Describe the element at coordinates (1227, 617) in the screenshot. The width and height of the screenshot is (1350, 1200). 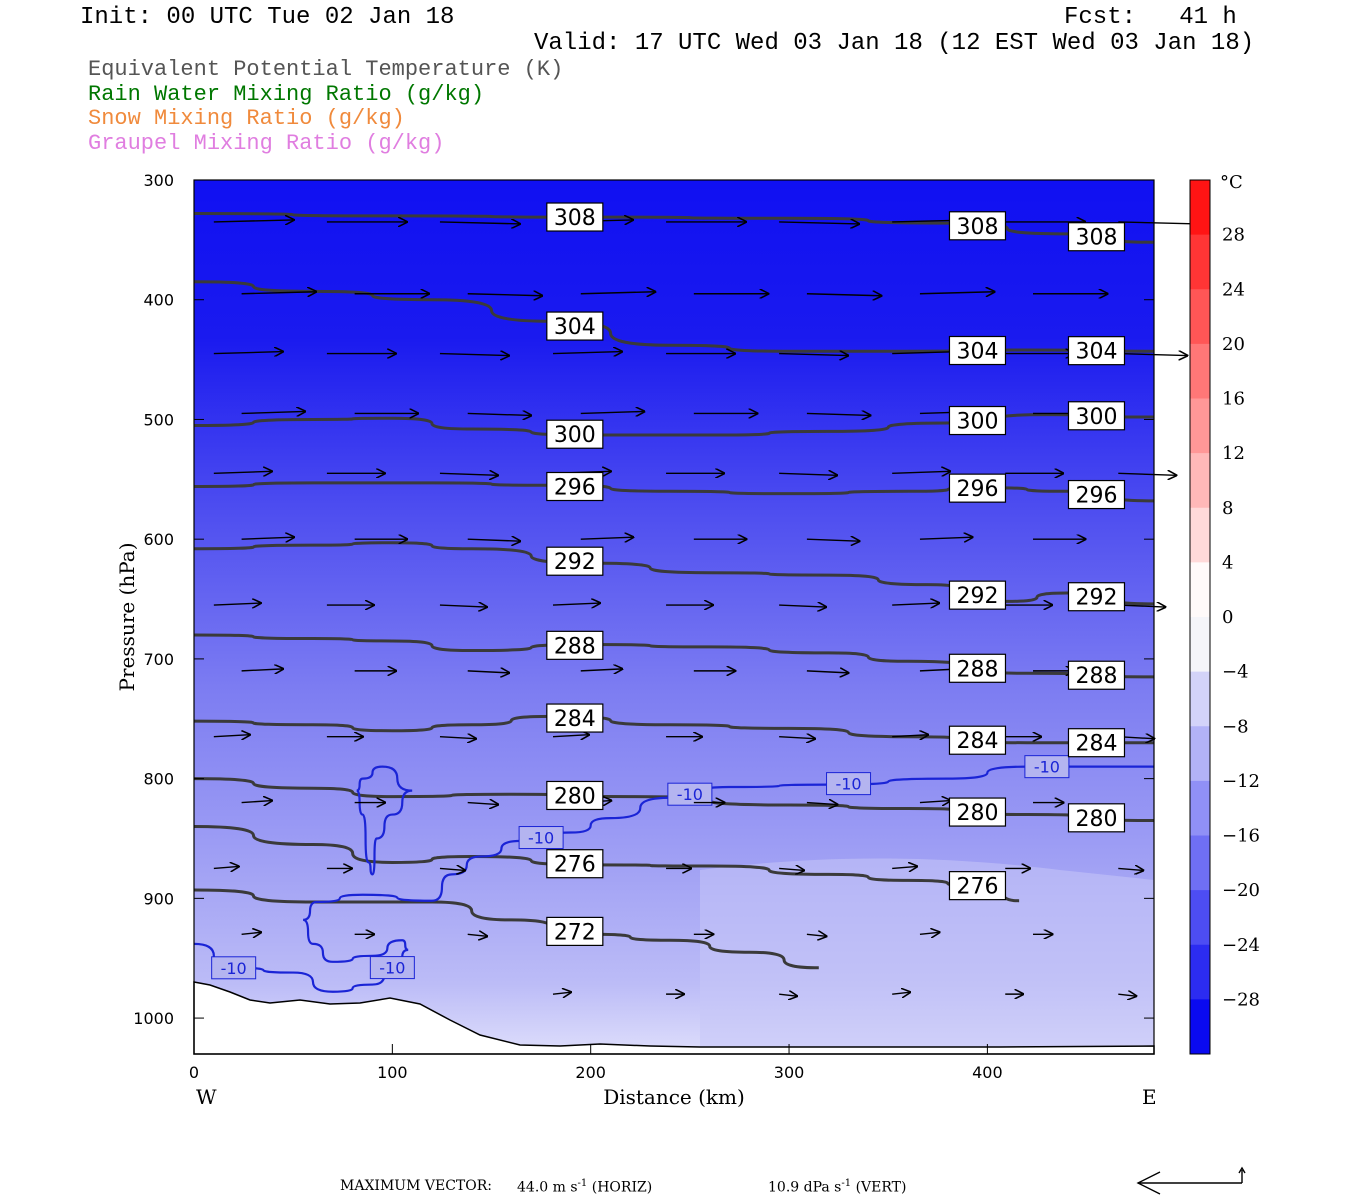
I see `colorbar-tick-label: 0` at that location.